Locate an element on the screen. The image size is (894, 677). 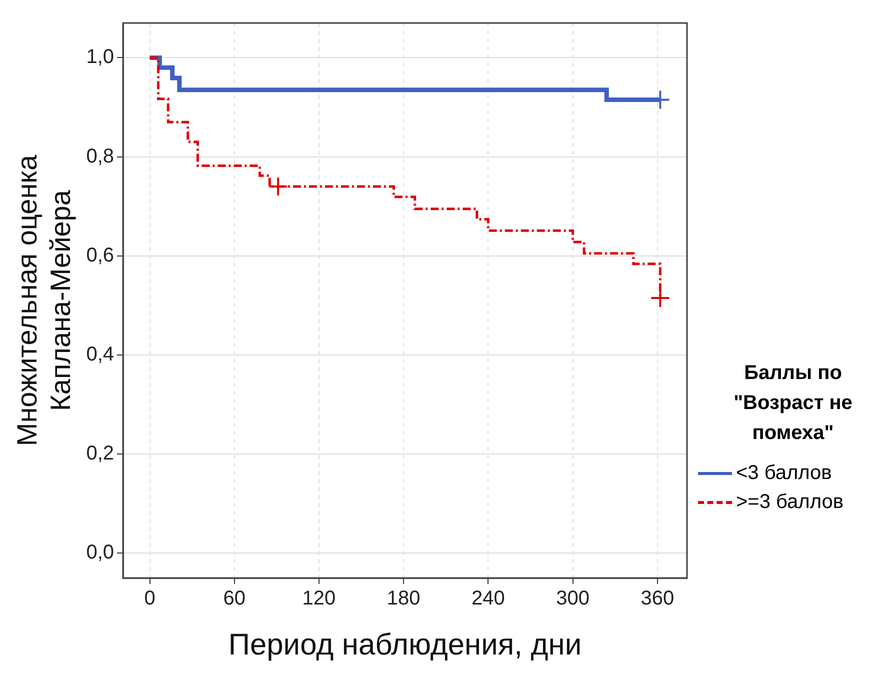
x-tick-label: 60 is located at coordinates (234, 599).